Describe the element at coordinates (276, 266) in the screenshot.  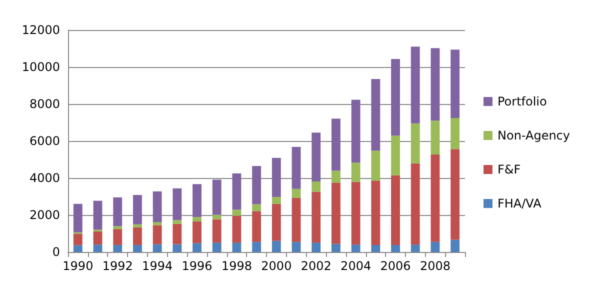
I see `x-tick-label: 2000` at that location.